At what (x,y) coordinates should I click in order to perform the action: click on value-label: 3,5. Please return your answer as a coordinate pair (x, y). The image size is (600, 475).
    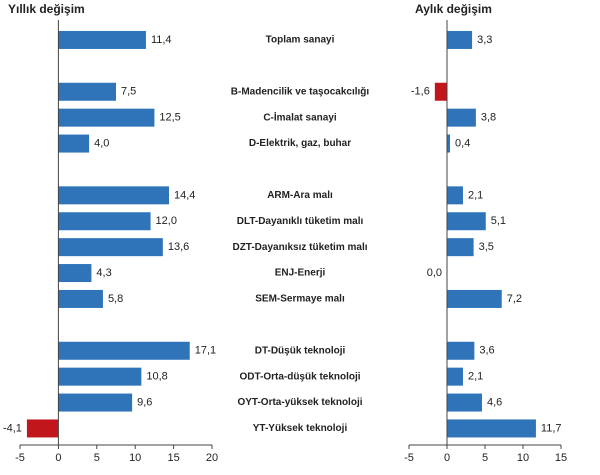
    Looking at the image, I should click on (486, 247).